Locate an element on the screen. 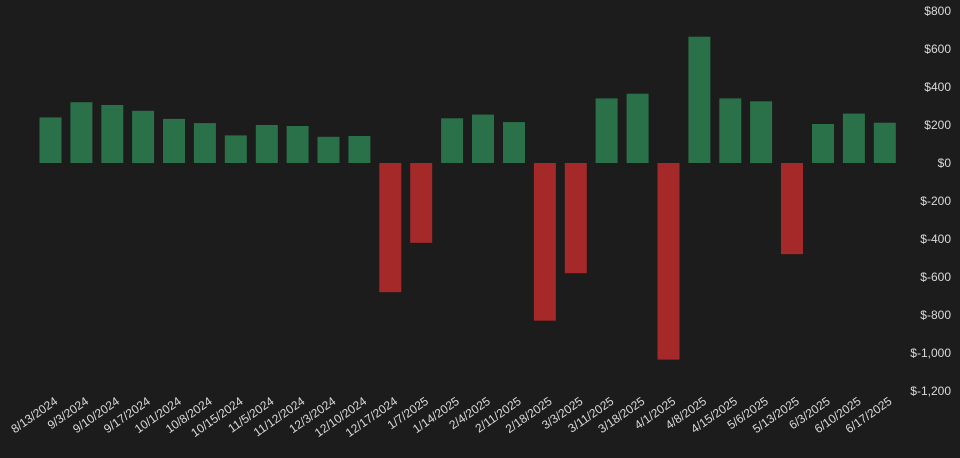 The height and width of the screenshot is (458, 960). bar-6-10-2025 is located at coordinates (853, 138).